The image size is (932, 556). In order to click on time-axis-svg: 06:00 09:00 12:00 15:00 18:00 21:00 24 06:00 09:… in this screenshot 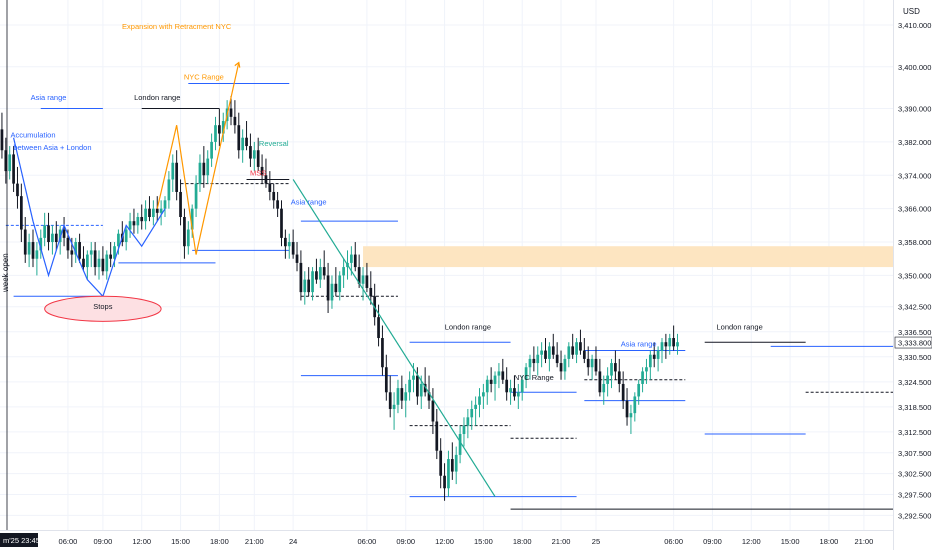, I will do `click(436, 540)`.